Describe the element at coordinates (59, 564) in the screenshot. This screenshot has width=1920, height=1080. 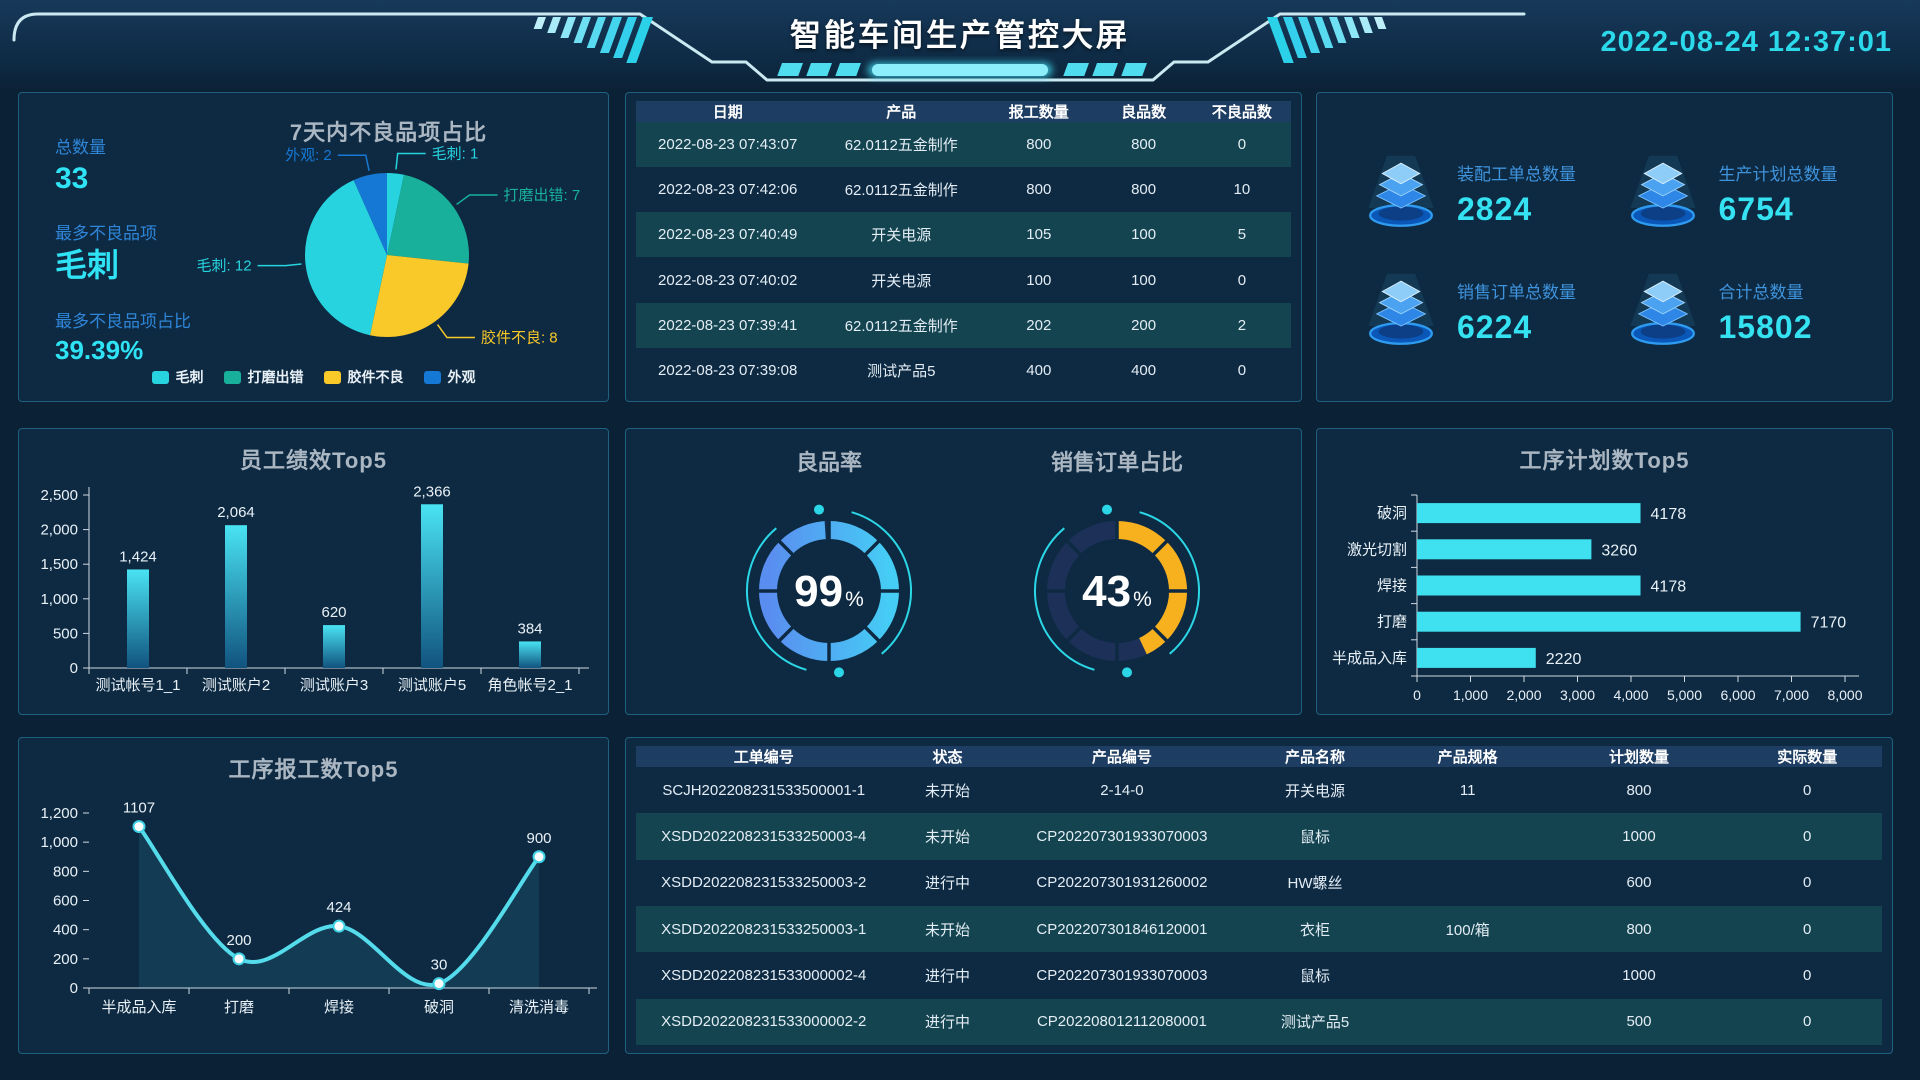
I see `svg-text: 1,500` at that location.